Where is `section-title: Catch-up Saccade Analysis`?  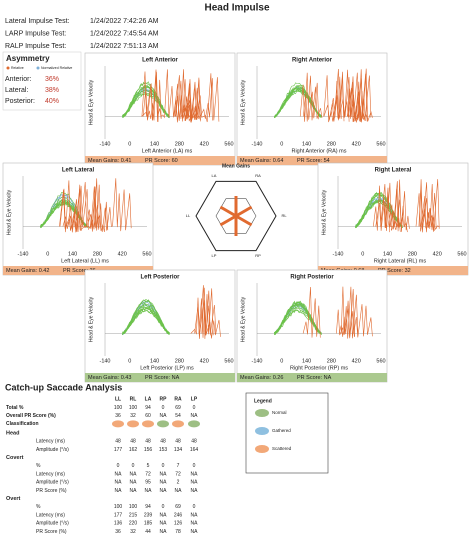 section-title: Catch-up Saccade Analysis is located at coordinates (63, 387).